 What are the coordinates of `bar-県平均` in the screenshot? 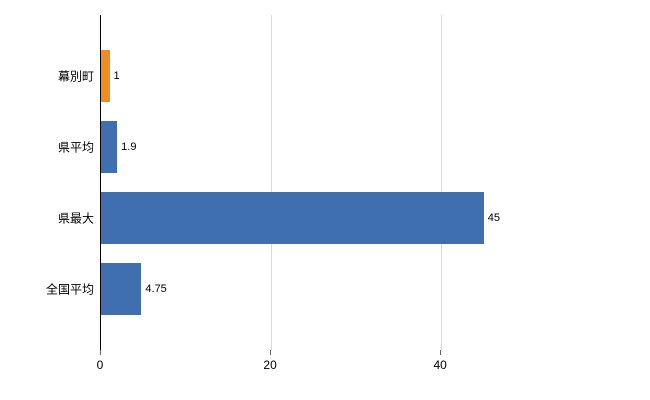 It's located at (109, 146).